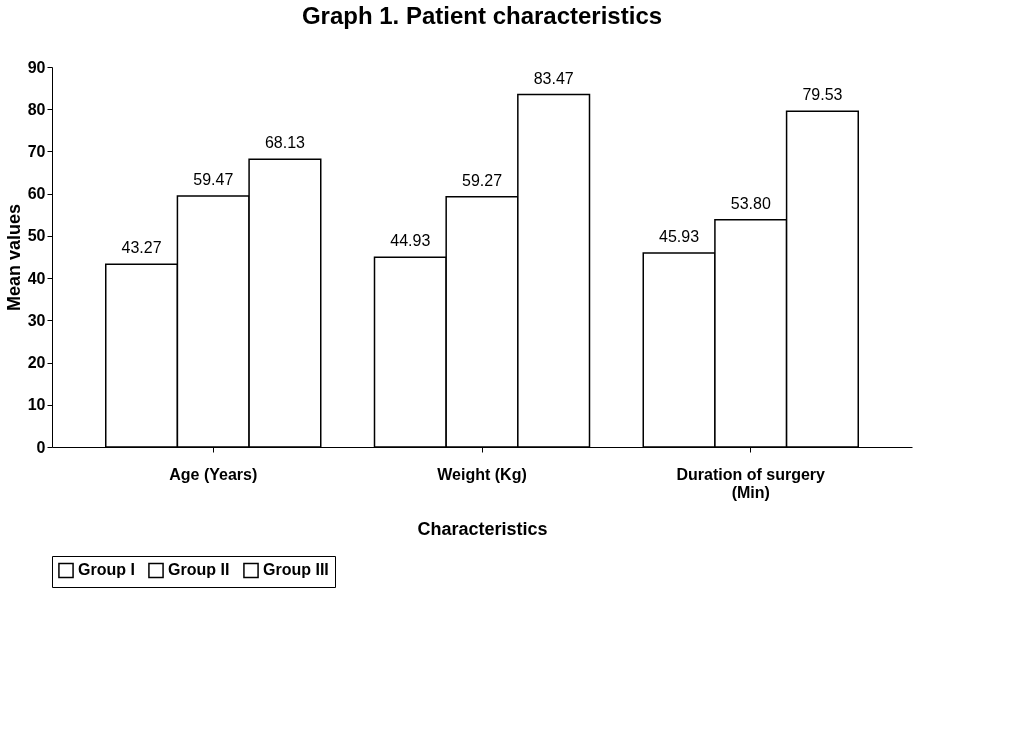 The width and height of the screenshot is (1031, 738). Describe the element at coordinates (36, 151) in the screenshot. I see `y-tick-label: 70` at that location.